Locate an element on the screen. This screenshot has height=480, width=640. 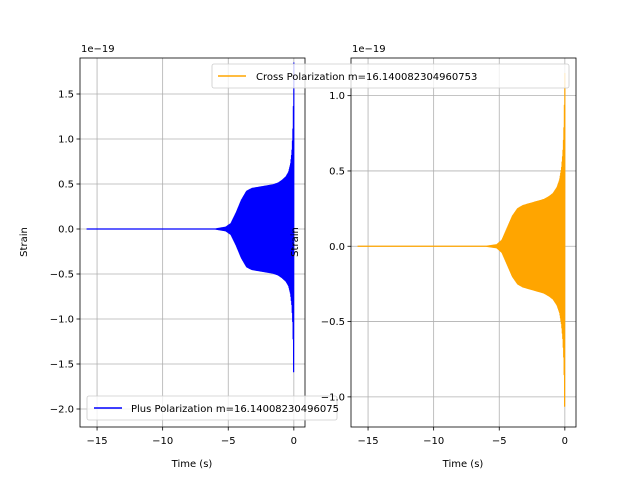
legend: Plus Polarization m=16.14008230496075 is located at coordinates (212, 408).